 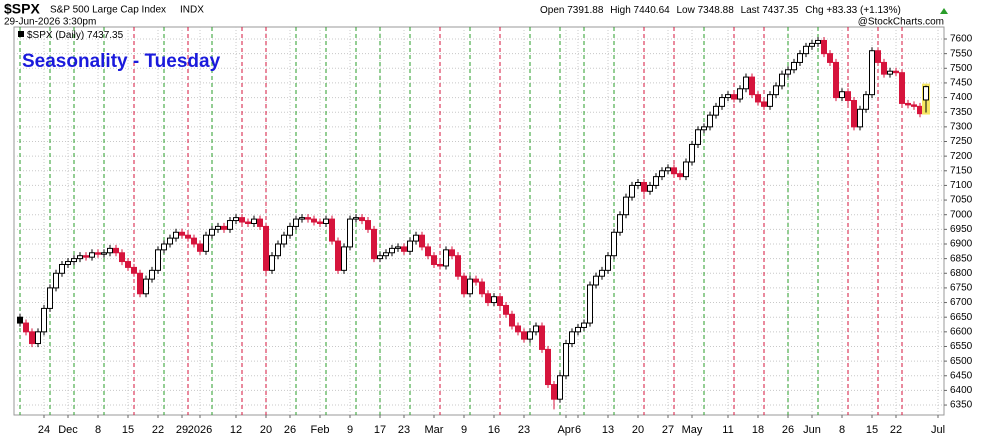 I want to click on x-tick-label: 17, so click(x=380, y=430).